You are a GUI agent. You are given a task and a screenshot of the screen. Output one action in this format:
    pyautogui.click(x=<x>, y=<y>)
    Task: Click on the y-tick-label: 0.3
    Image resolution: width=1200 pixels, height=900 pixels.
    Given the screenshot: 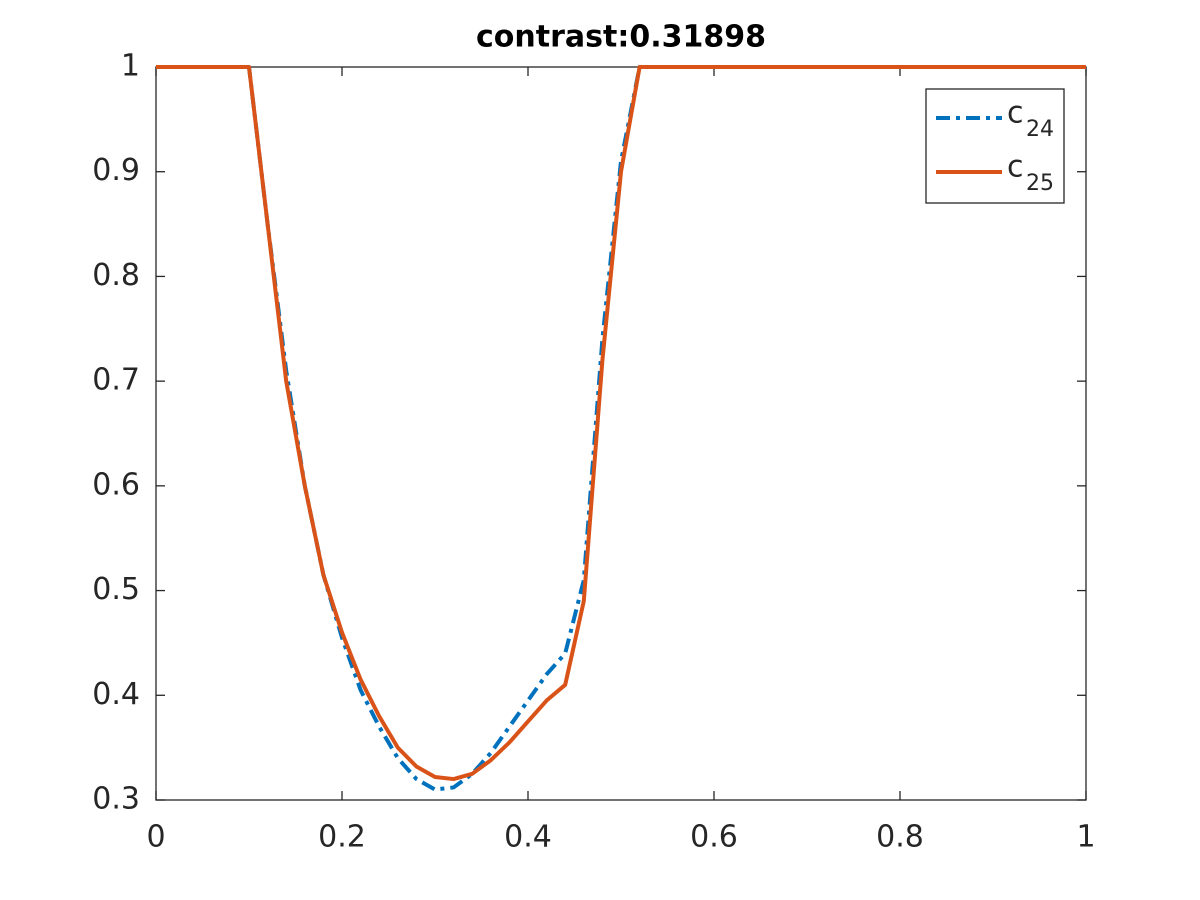 What is the action you would take?
    pyautogui.click(x=116, y=799)
    